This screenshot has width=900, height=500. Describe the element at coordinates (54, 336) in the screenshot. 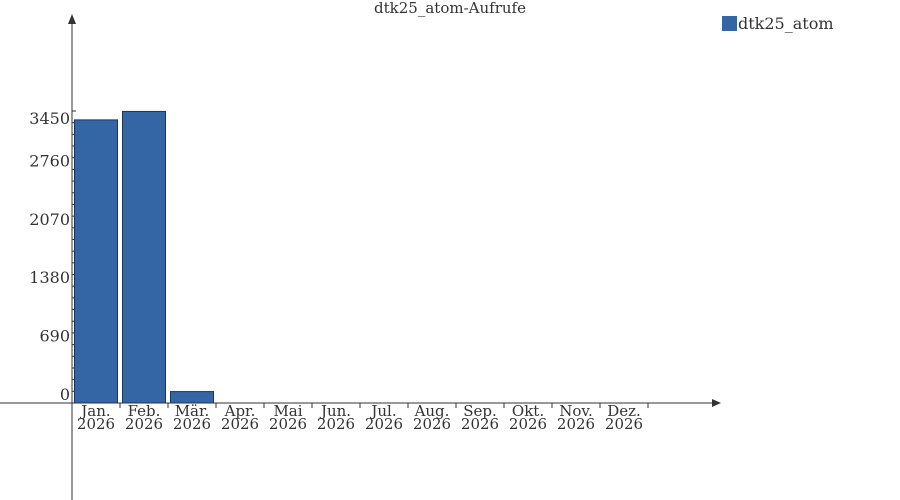

I see `y-tick-label: 690` at that location.